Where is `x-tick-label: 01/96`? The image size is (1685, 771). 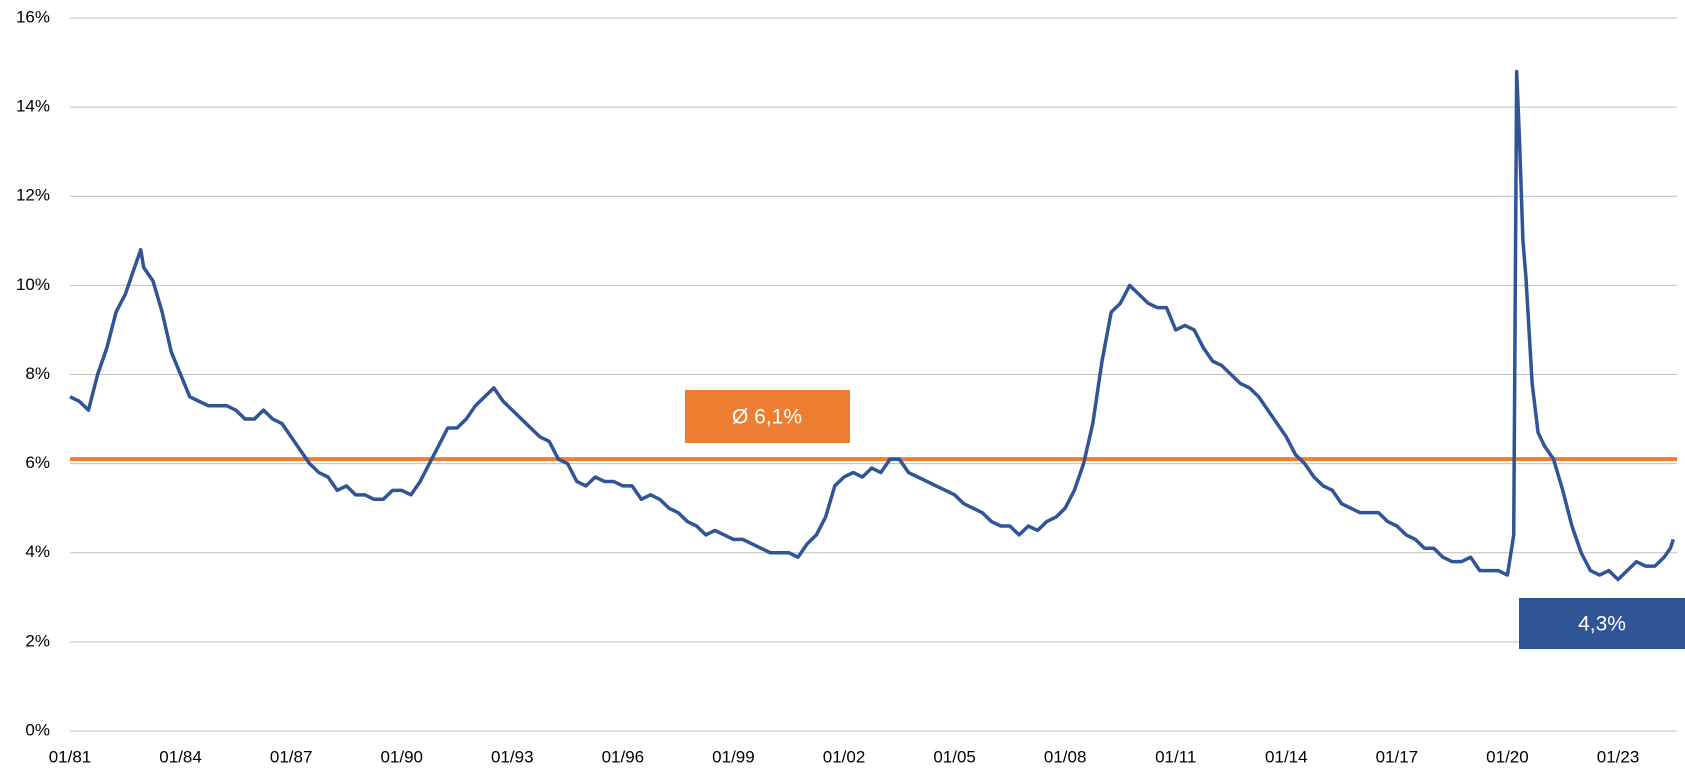
x-tick-label: 01/96 is located at coordinates (623, 756).